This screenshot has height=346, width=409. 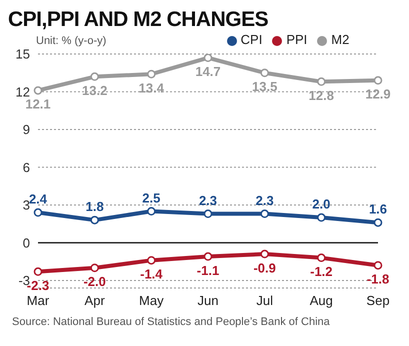 What do you see at coordinates (378, 209) in the screenshot?
I see `data-label: 1.6` at bounding box center [378, 209].